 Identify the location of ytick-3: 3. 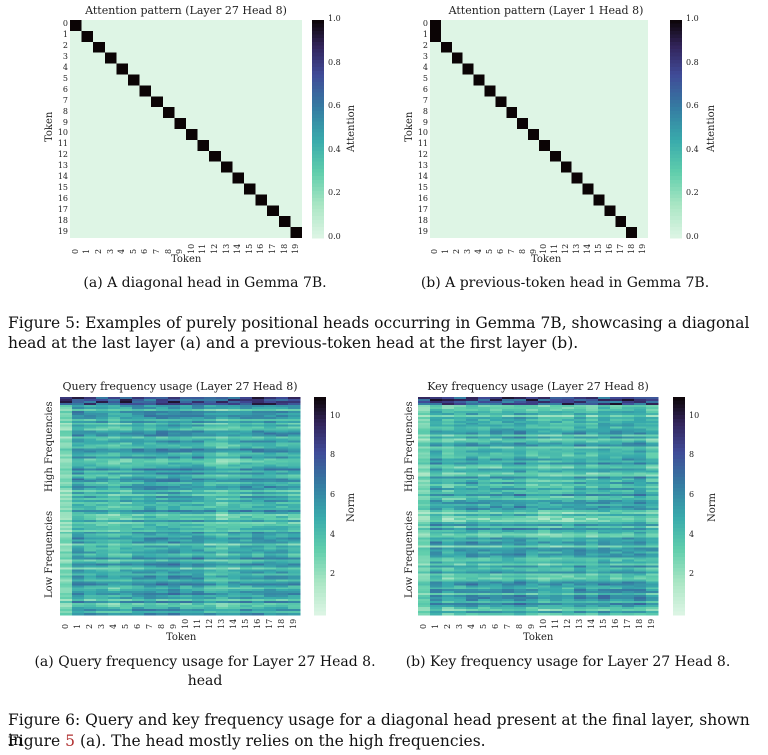
(65, 57).